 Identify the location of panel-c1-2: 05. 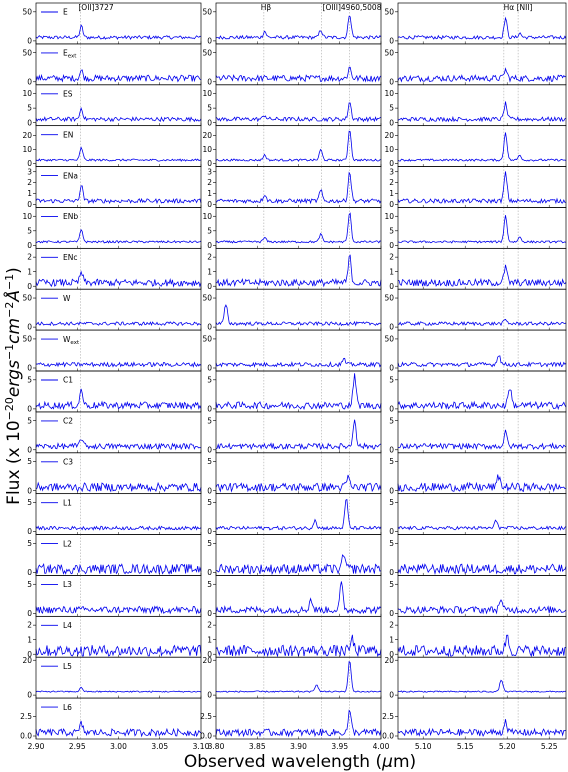
(294, 391).